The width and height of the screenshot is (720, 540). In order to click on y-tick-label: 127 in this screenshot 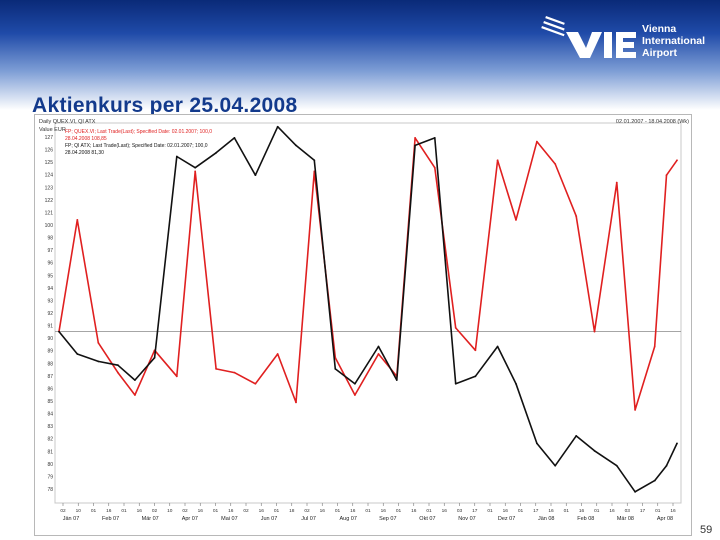, I will do `click(49, 138)`.